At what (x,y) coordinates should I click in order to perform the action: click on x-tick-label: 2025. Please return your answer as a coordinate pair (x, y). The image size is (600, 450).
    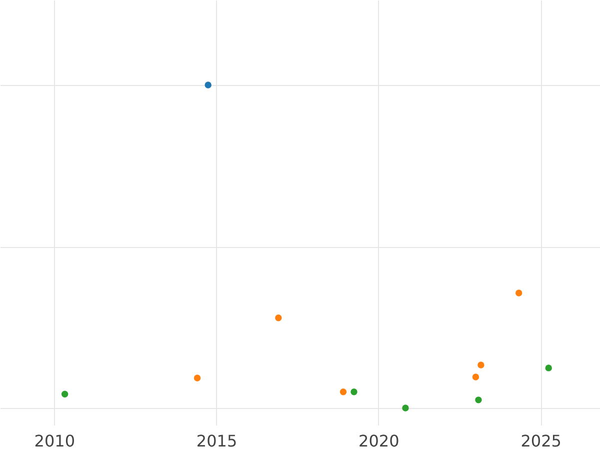
    Looking at the image, I should click on (541, 441).